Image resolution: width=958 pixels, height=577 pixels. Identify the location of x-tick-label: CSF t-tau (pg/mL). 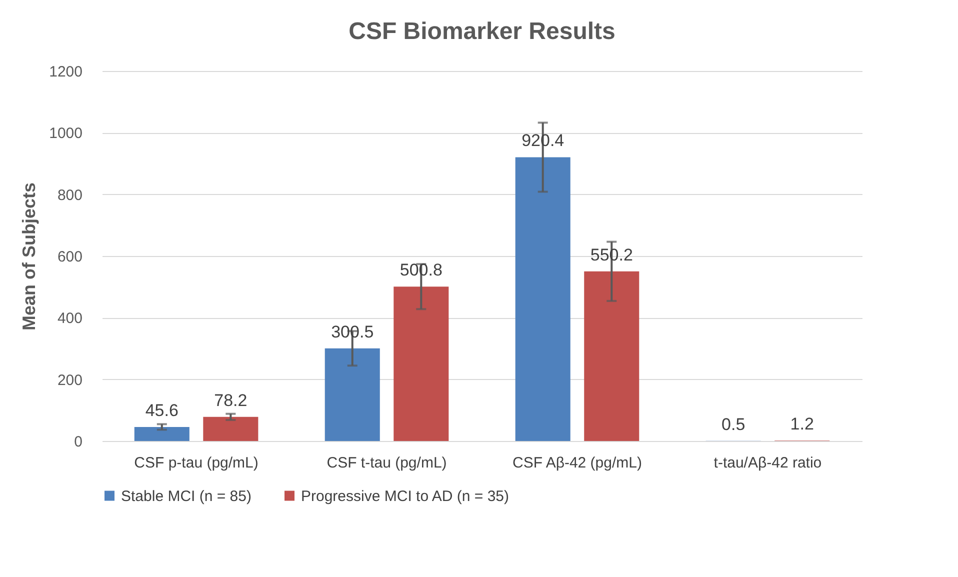
(386, 463).